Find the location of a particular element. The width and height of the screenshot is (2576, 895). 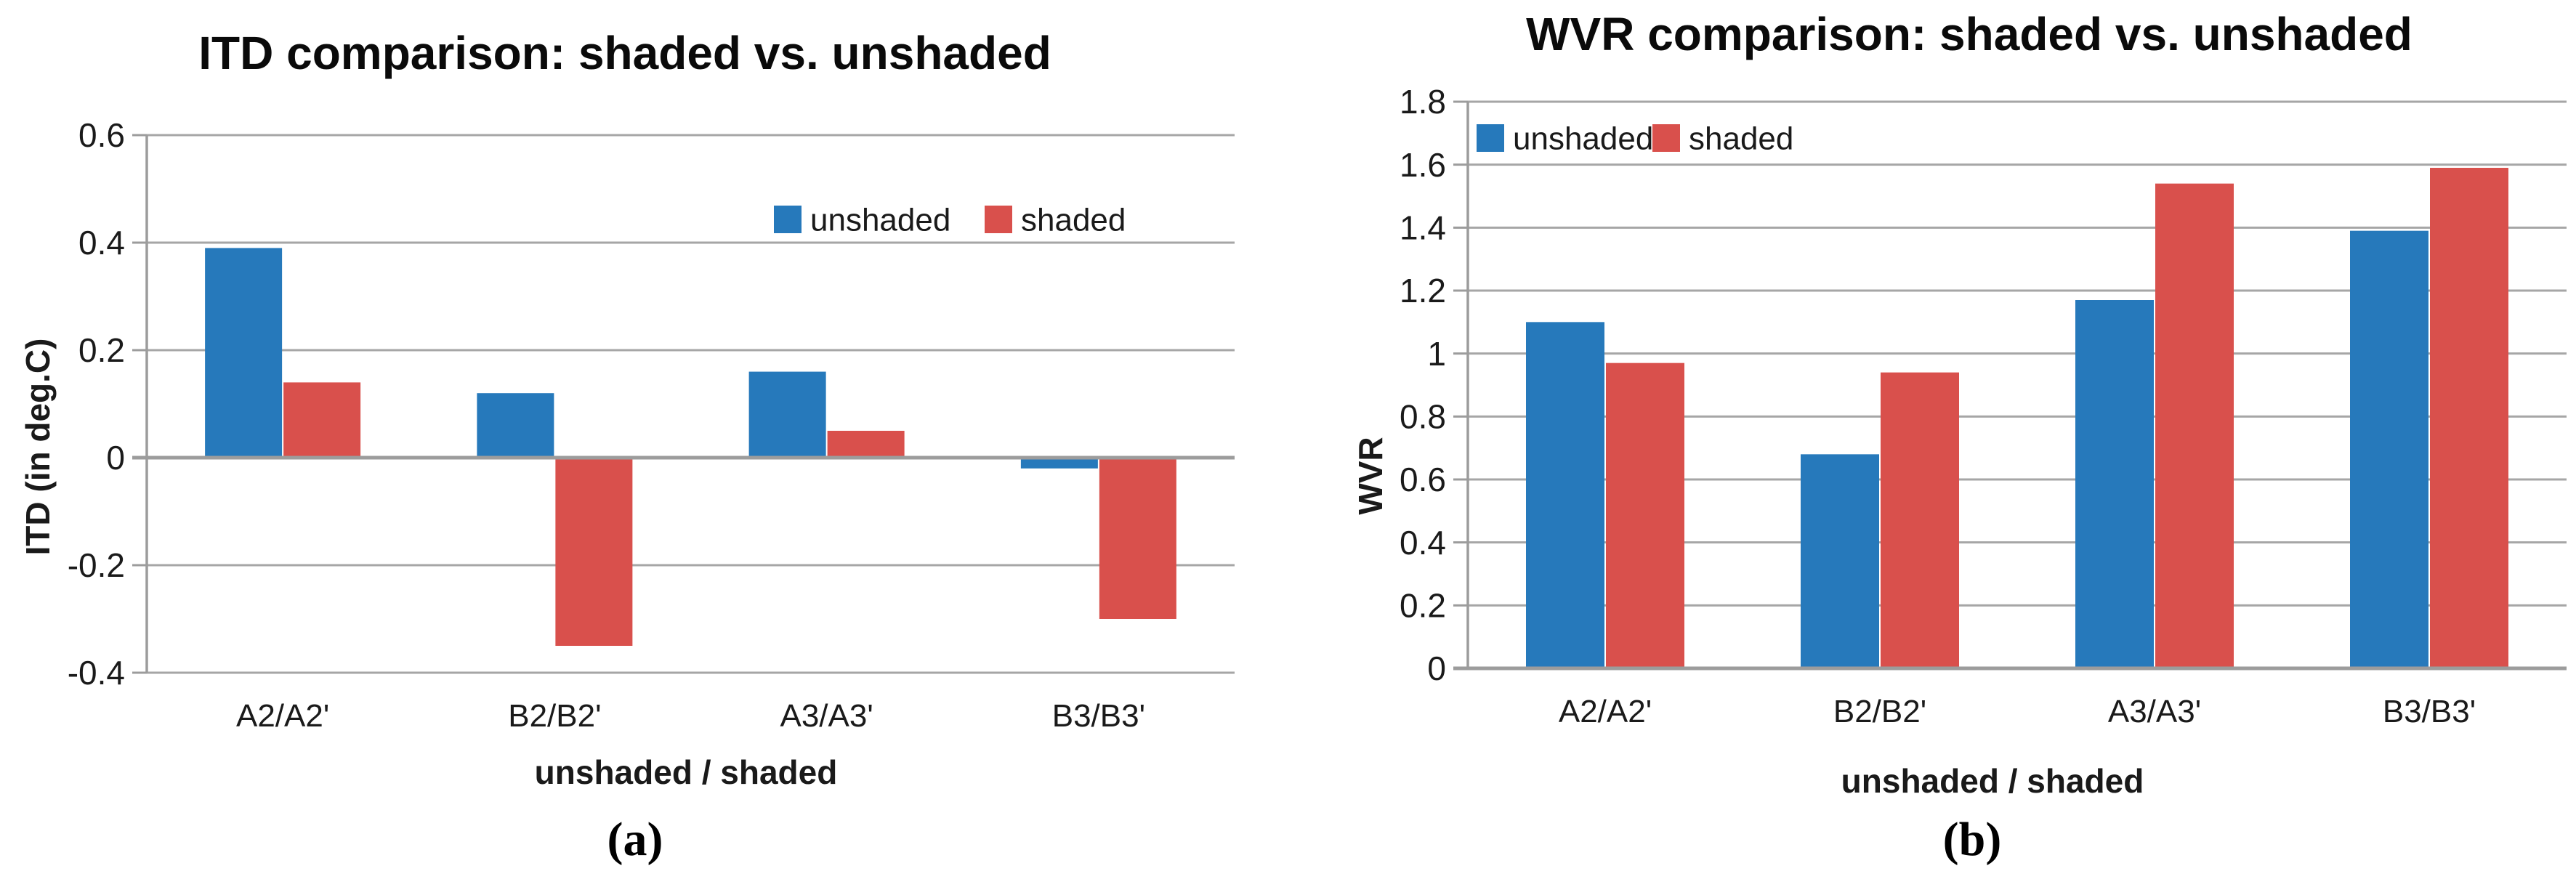

y-tick-label: 1.4 is located at coordinates (1423, 227).